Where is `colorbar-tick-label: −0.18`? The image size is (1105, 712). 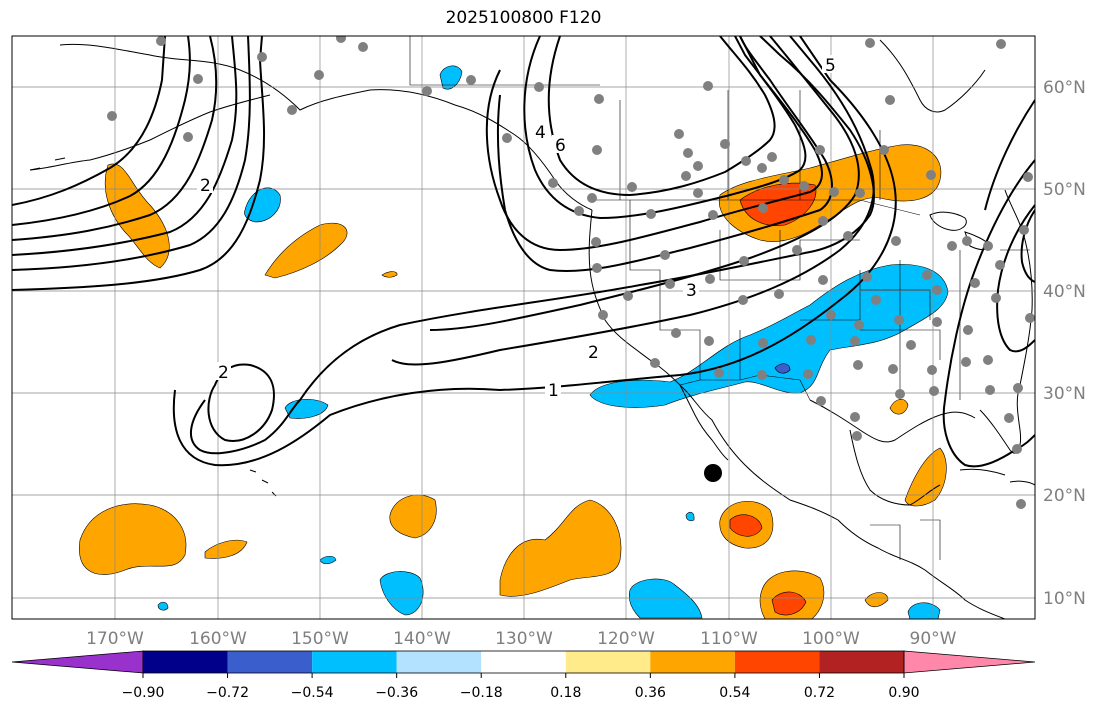 colorbar-tick-label: −0.18 is located at coordinates (481, 693).